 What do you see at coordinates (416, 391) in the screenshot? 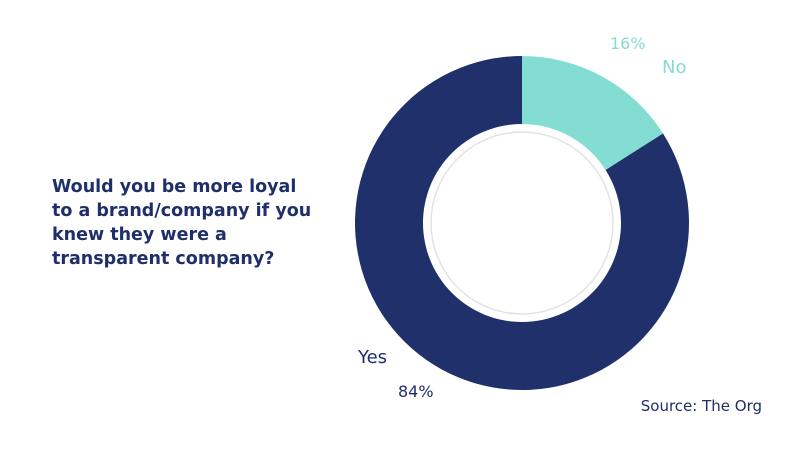
I see `slice-value-label-yes: 84%` at bounding box center [416, 391].